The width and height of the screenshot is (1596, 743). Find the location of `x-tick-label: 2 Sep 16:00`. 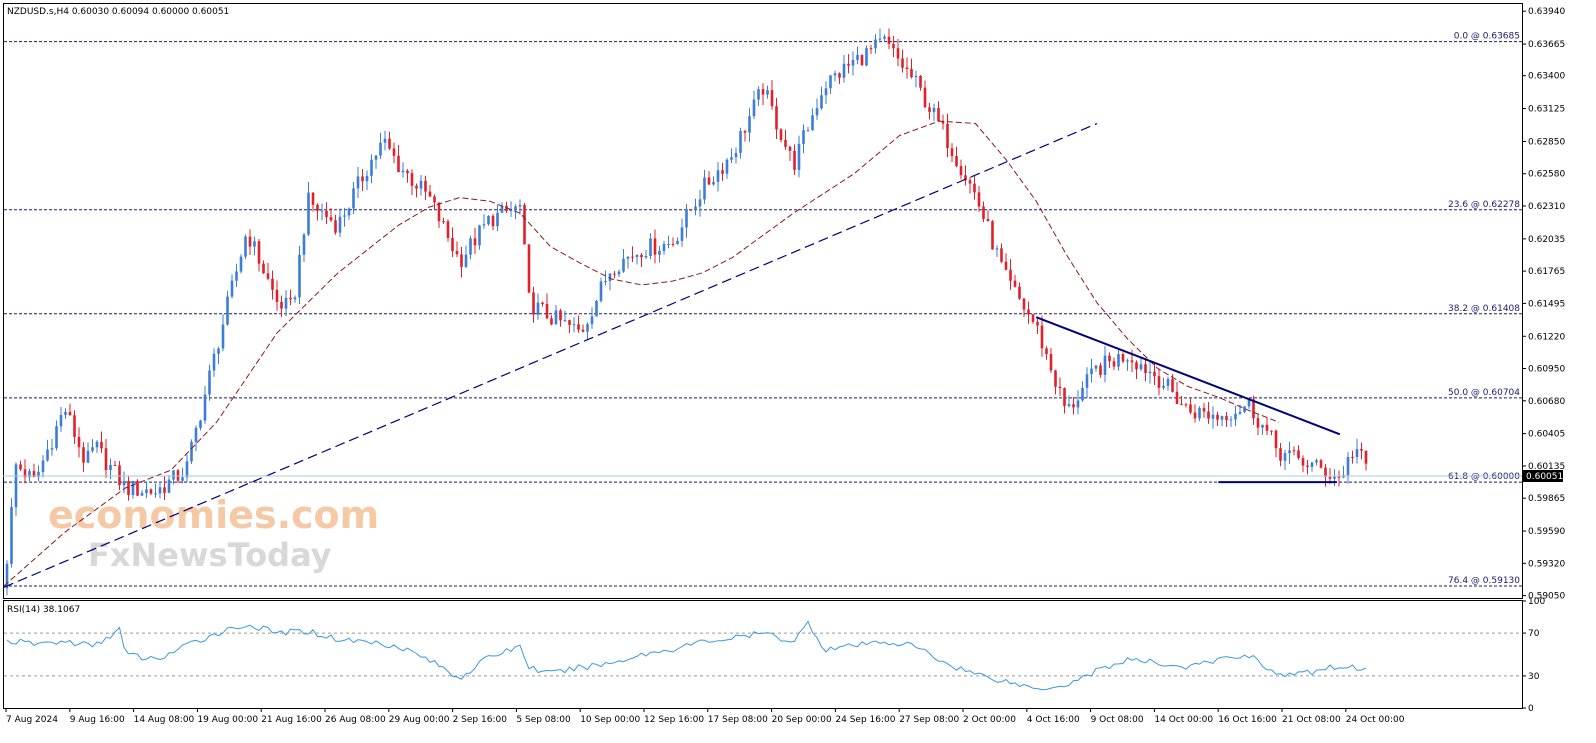

x-tick-label: 2 Sep 16:00 is located at coordinates (480, 720).